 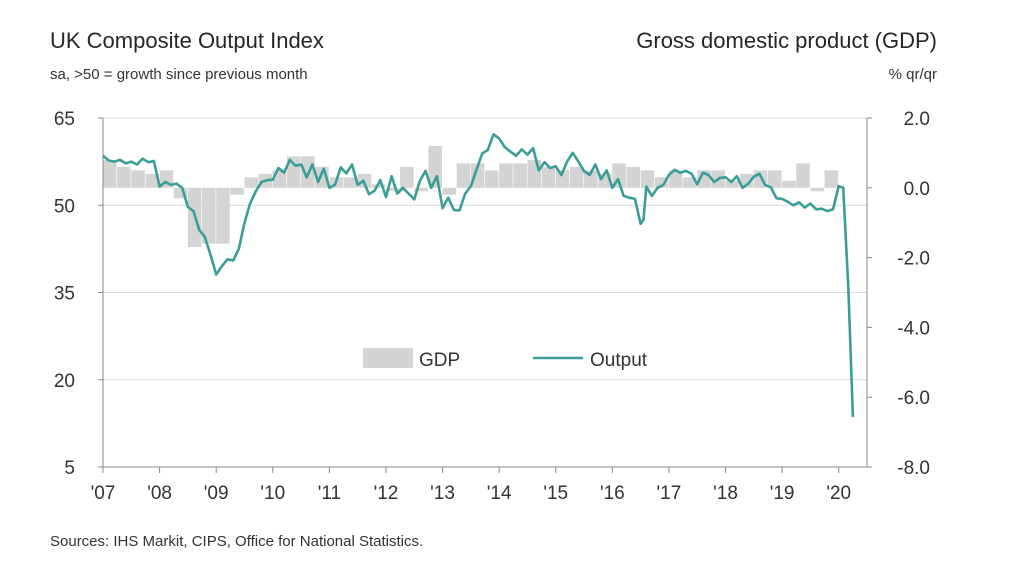 I want to click on right-tick-label: 2.0, so click(x=917, y=119).